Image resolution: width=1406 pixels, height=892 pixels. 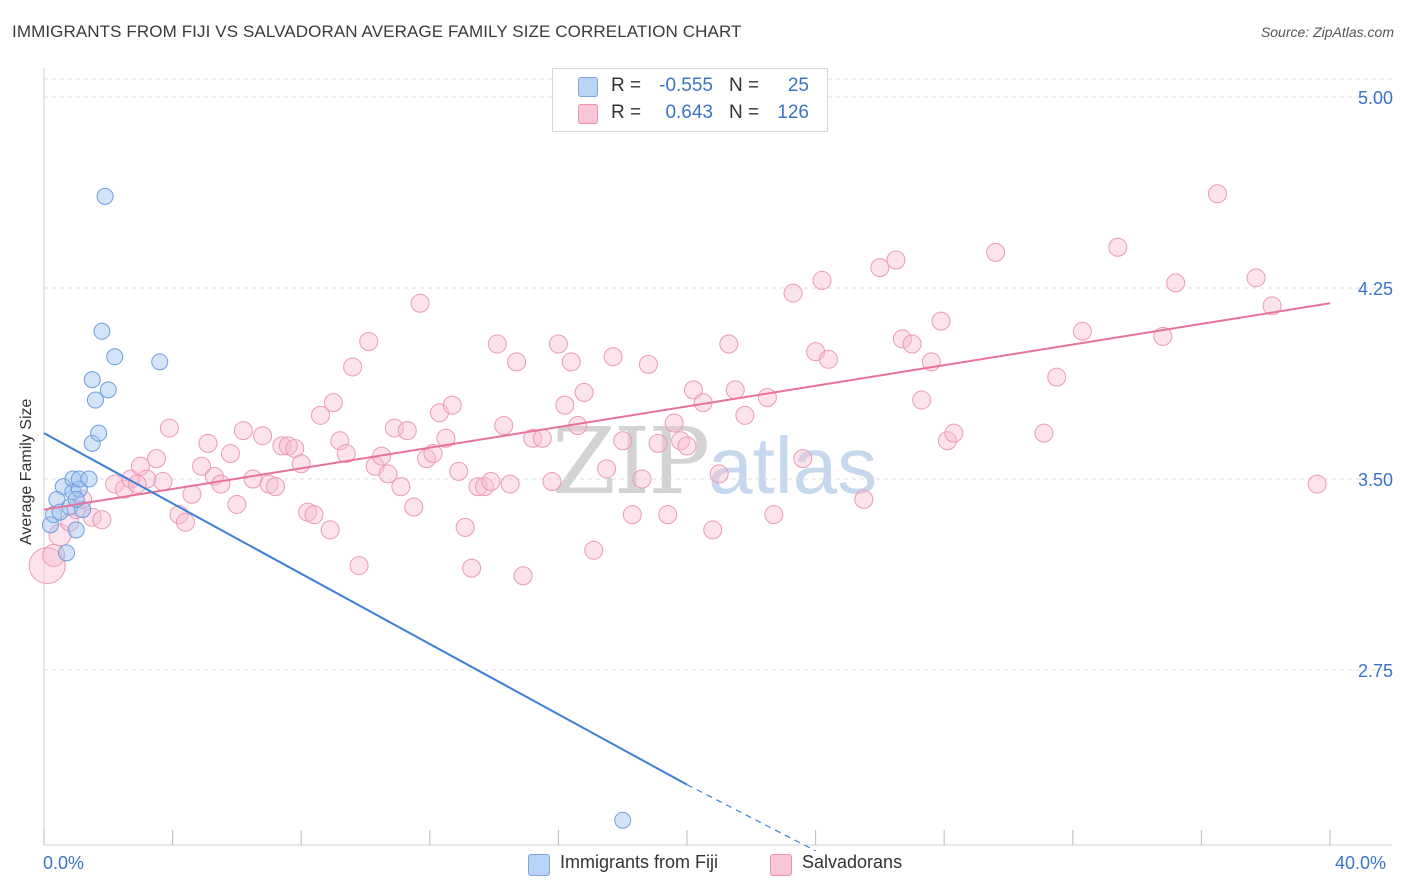 What do you see at coordinates (639, 862) in the screenshot?
I see `legend-label-fiji: Immigrants from Fiji` at bounding box center [639, 862].